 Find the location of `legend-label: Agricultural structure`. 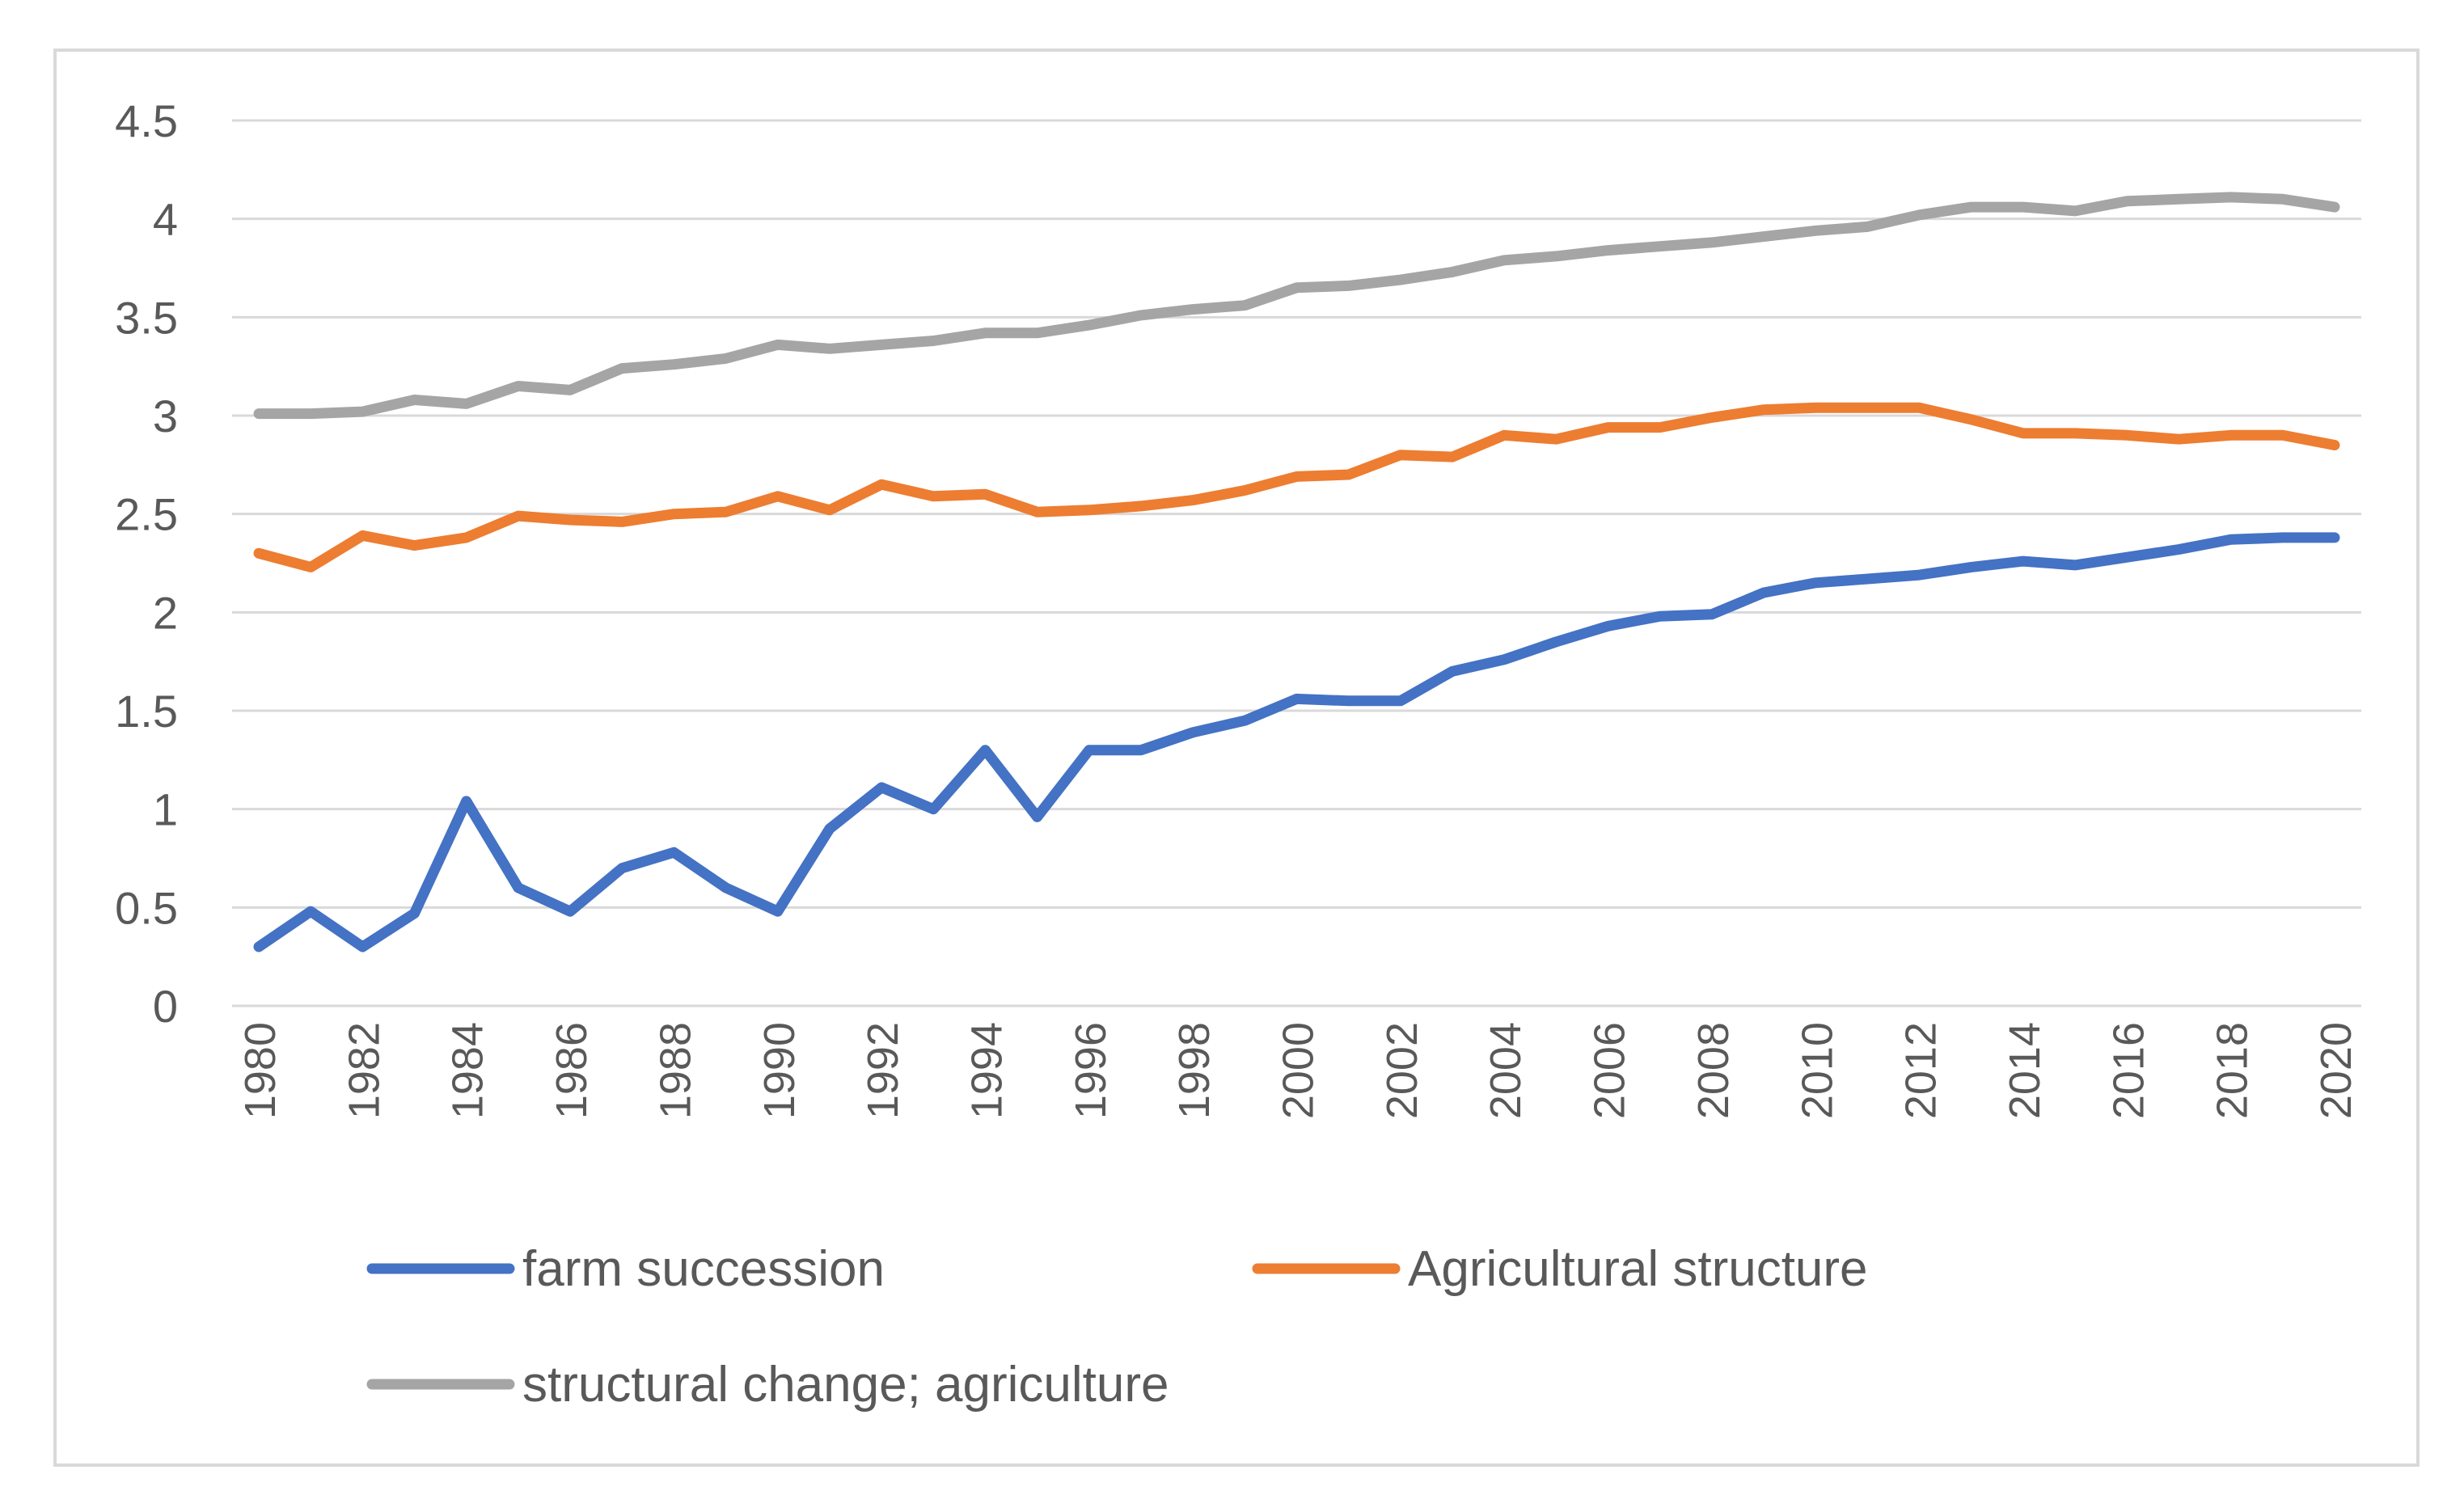

legend-label: Agricultural structure is located at coordinates (1638, 1269).